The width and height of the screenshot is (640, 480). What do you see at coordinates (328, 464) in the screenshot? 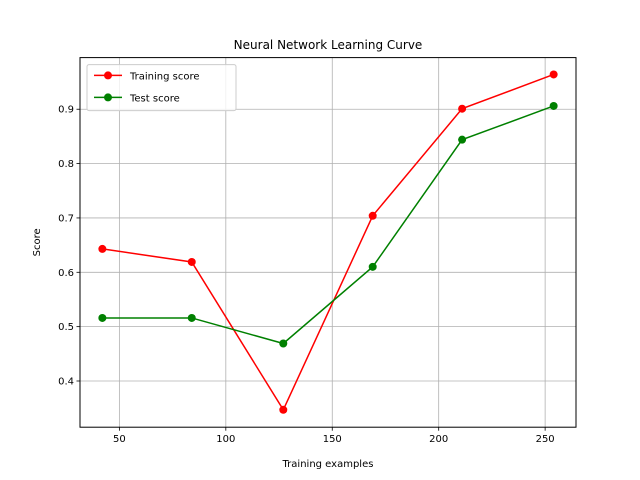
I see `x-axis-label: Training examples` at bounding box center [328, 464].